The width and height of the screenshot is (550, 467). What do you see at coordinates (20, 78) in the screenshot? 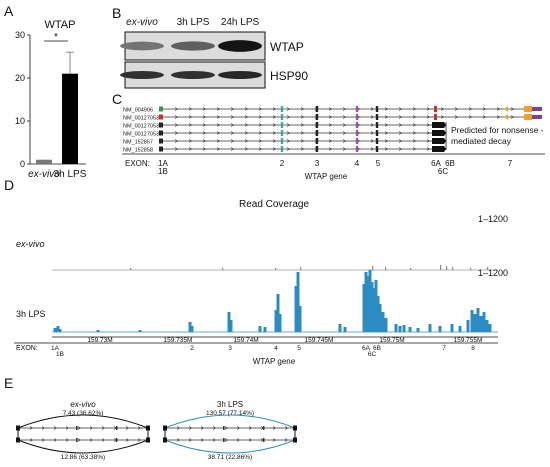
I see `y-tick-label: 20` at bounding box center [20, 78].